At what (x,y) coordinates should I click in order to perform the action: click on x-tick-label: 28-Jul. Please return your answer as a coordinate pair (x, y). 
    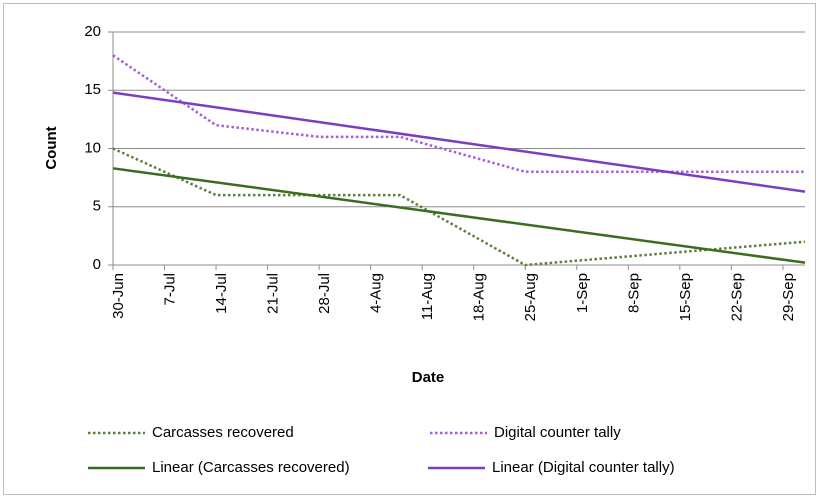
    Looking at the image, I should click on (324, 293).